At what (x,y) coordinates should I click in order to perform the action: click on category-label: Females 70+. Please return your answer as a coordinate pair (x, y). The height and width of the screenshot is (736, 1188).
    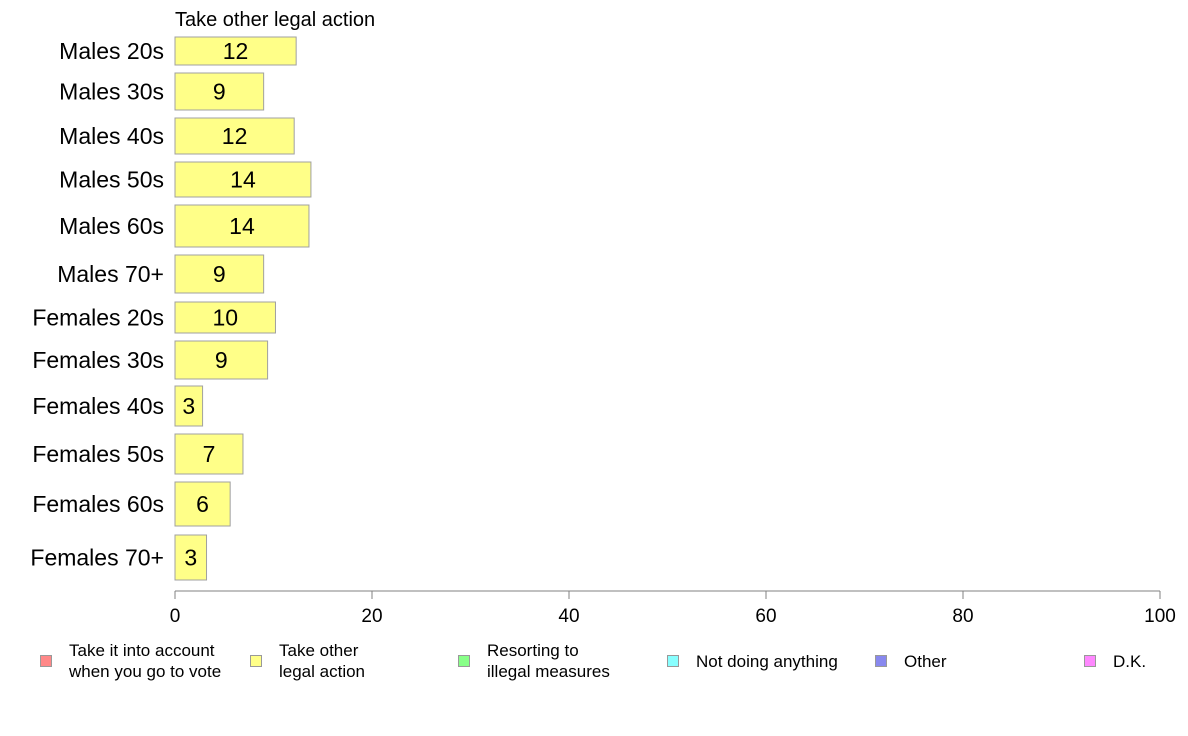
    Looking at the image, I should click on (97, 558).